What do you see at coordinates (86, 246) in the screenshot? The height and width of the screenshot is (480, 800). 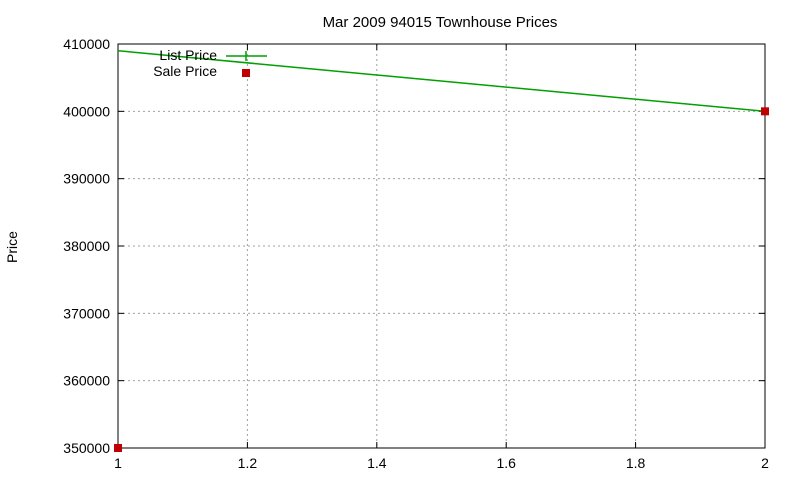 I see `y-tick-label: 380000` at bounding box center [86, 246].